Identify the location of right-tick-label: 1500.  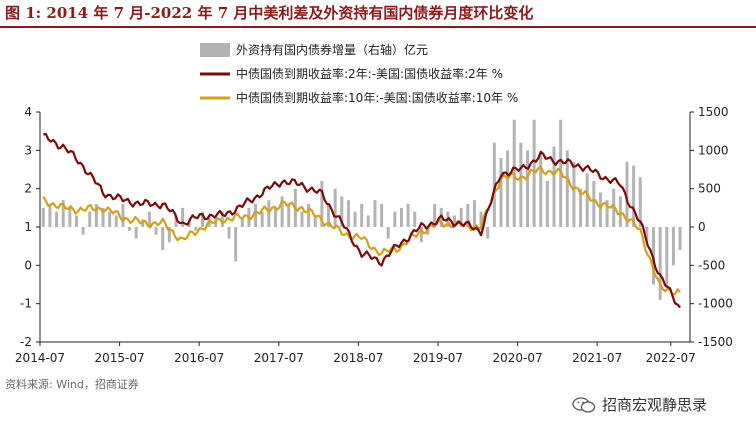
(713, 112).